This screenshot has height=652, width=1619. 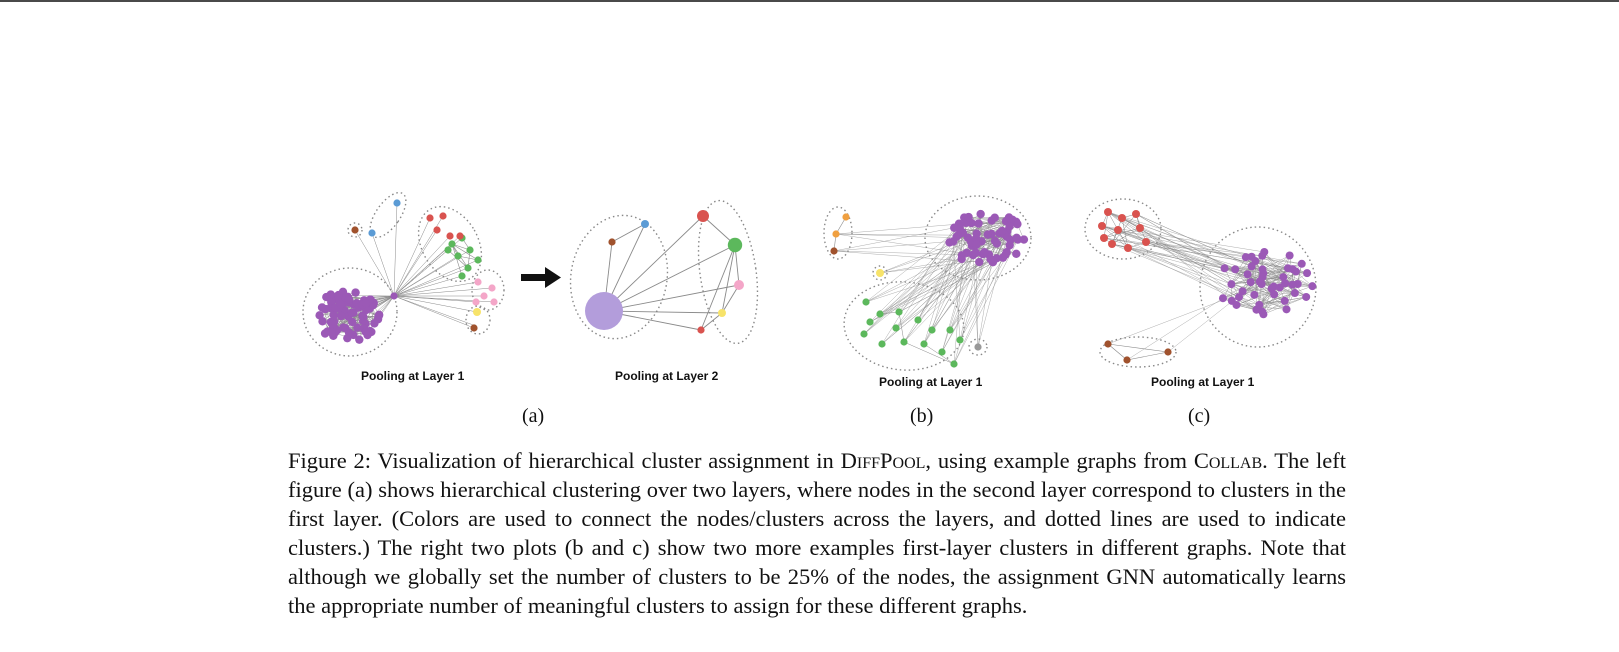 I want to click on caption-method-name: DiffPool, so click(x=883, y=460).